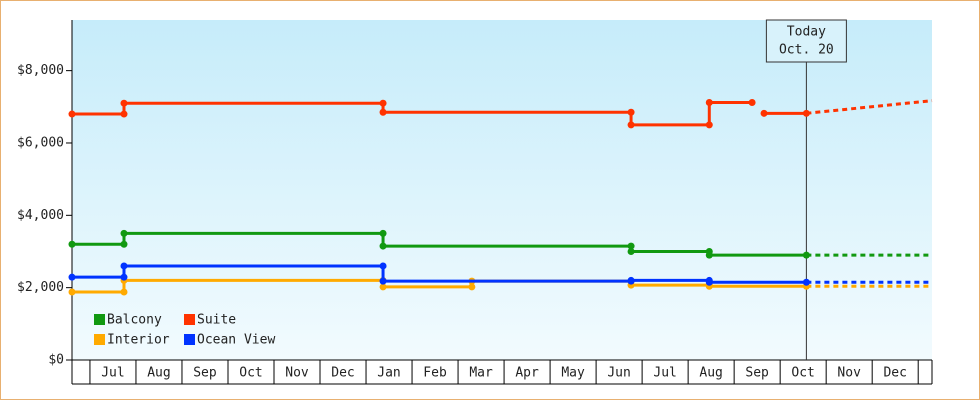 Image resolution: width=980 pixels, height=400 pixels. What do you see at coordinates (435, 373) in the screenshot?
I see `x-tick-label: Feb` at bounding box center [435, 373].